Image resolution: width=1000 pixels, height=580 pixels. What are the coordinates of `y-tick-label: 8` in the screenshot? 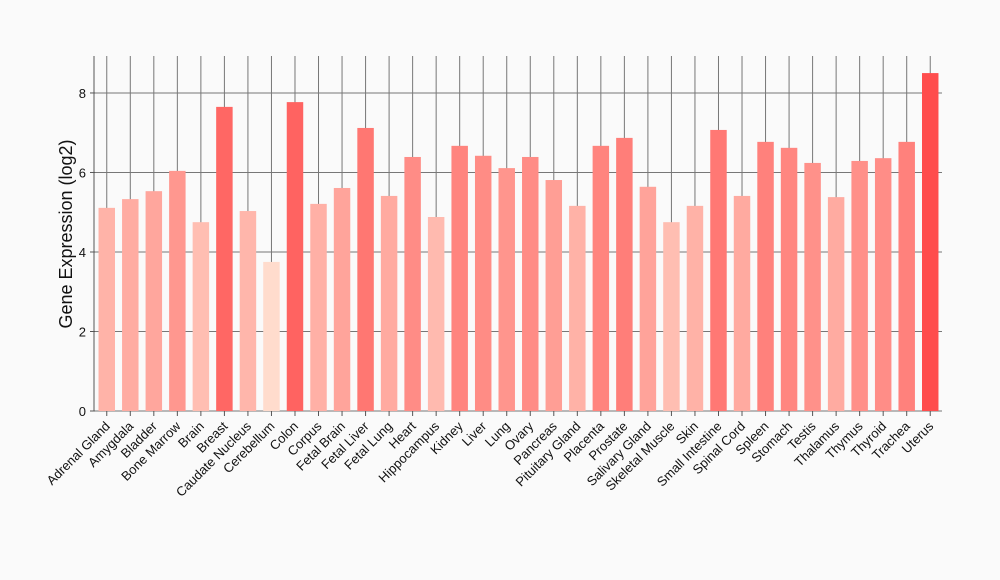 It's located at (82, 93).